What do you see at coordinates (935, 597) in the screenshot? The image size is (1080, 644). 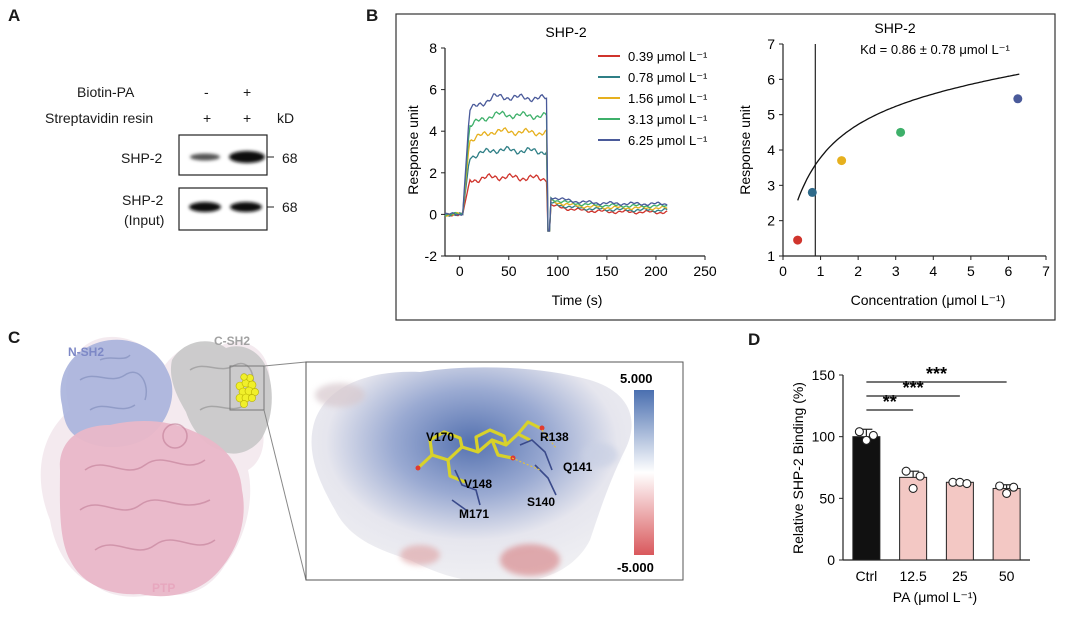 I see `bar-xlabel: PA (μmol L⁻¹)` at bounding box center [935, 597].